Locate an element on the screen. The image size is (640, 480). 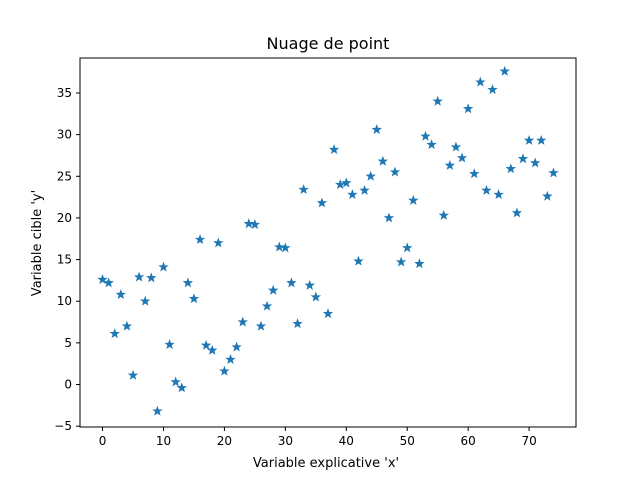
y-tick-label: 5 is located at coordinates (68, 343).